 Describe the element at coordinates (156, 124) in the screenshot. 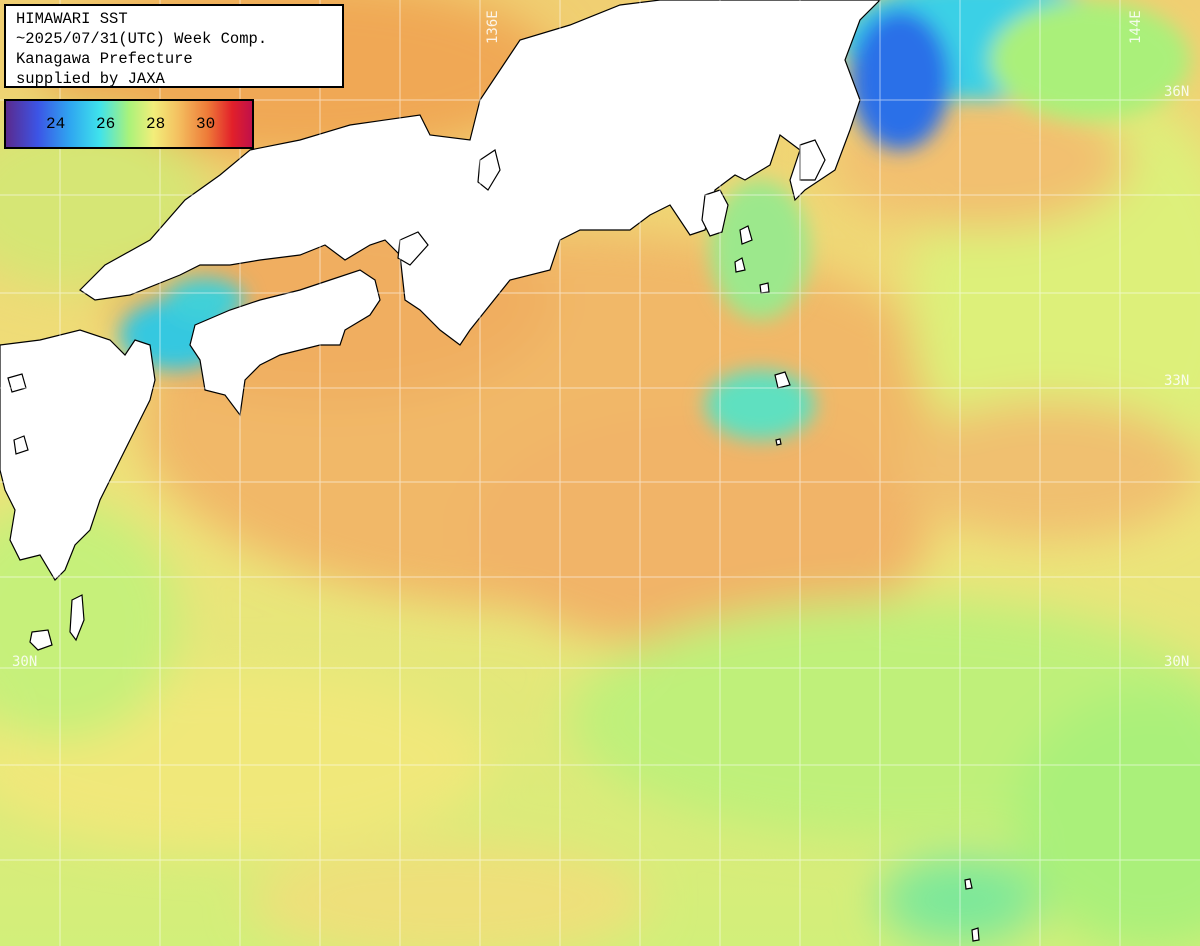

I see `legend-tick-28: 28` at that location.